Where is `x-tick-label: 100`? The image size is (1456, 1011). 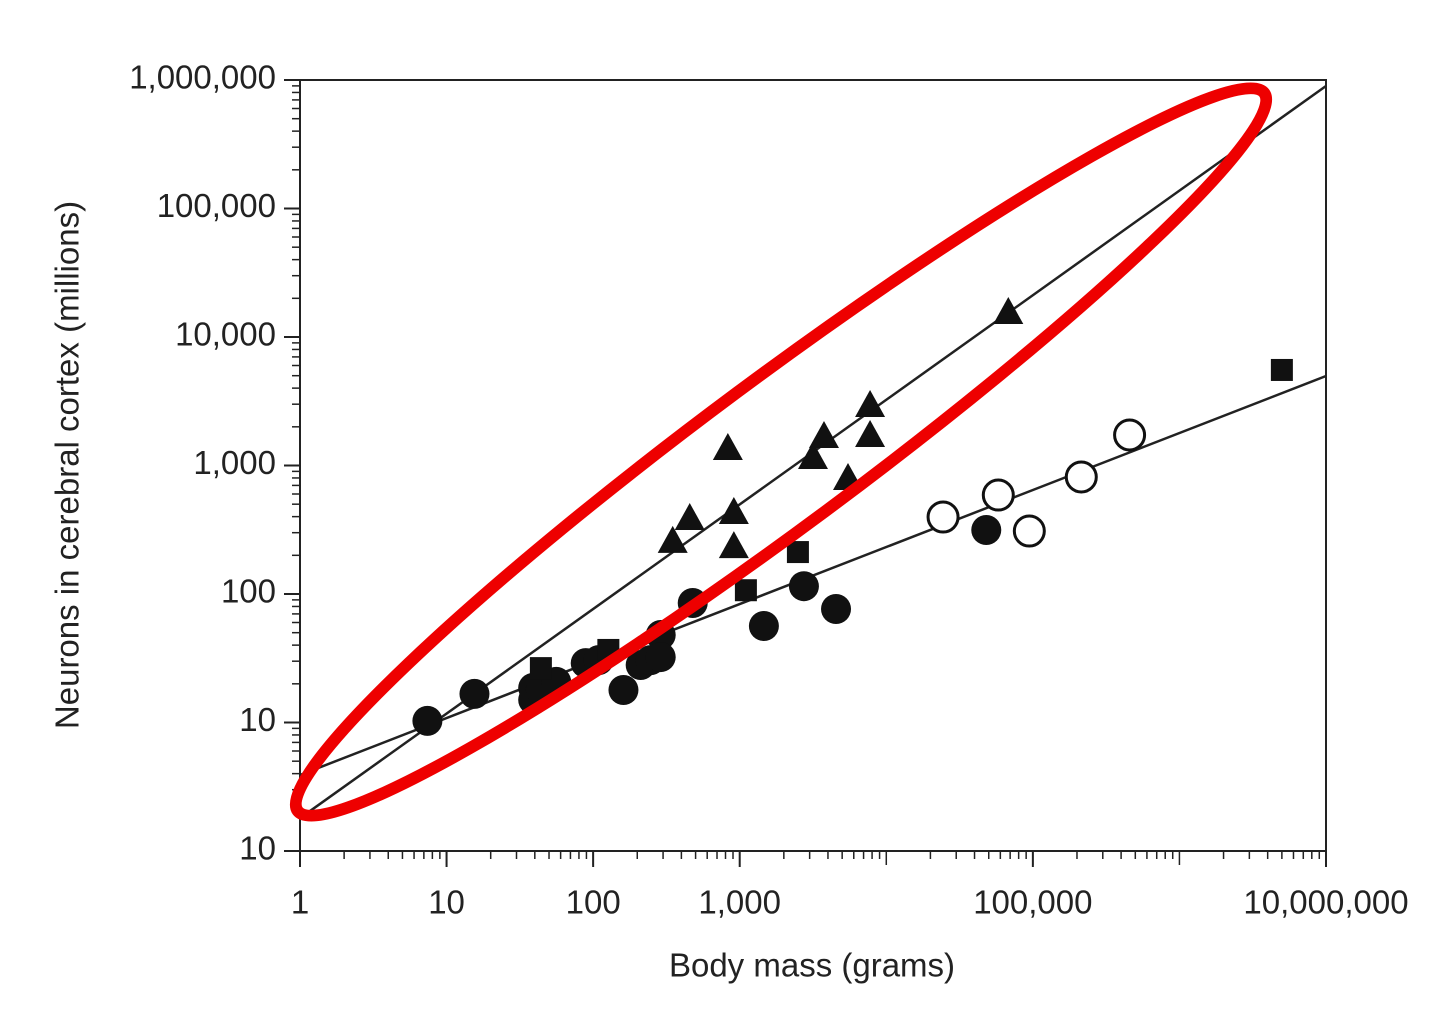 x-tick-label: 100 is located at coordinates (593, 902).